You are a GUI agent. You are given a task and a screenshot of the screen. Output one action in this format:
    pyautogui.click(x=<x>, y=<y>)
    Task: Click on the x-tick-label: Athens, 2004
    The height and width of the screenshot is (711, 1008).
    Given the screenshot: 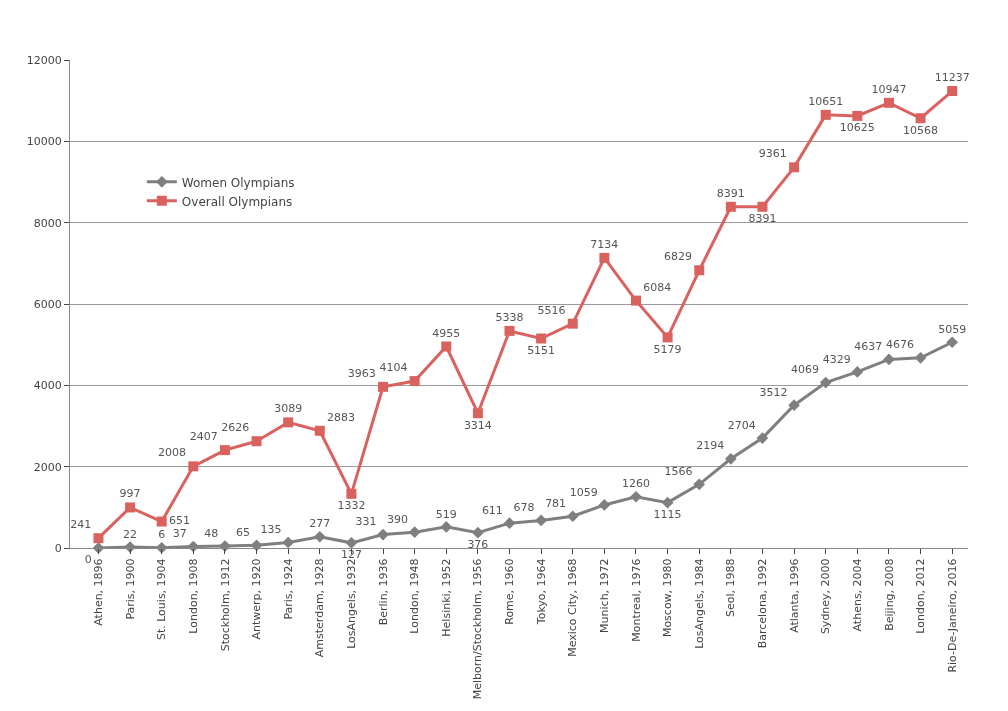 What is the action you would take?
    pyautogui.click(x=857, y=595)
    